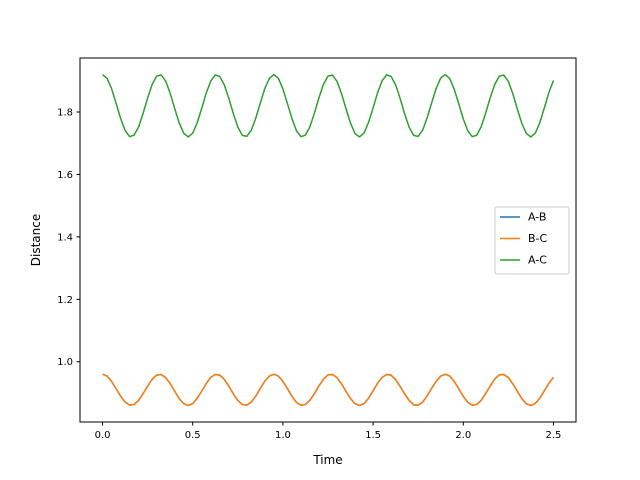  I want to click on series-line-a-b, so click(328, 390).